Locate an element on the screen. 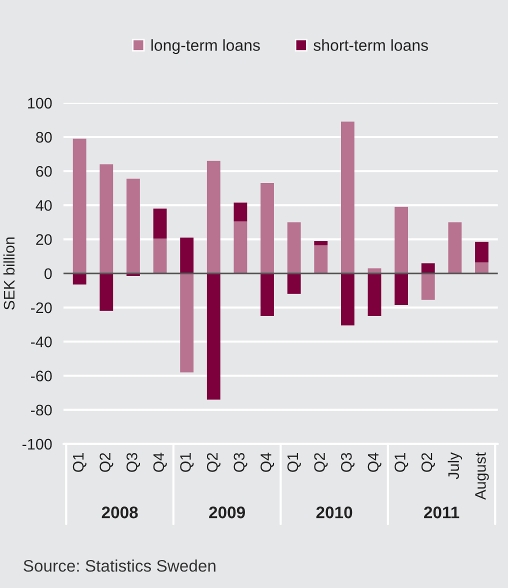 The width and height of the screenshot is (508, 588). x-tick-label: July is located at coordinates (455, 466).